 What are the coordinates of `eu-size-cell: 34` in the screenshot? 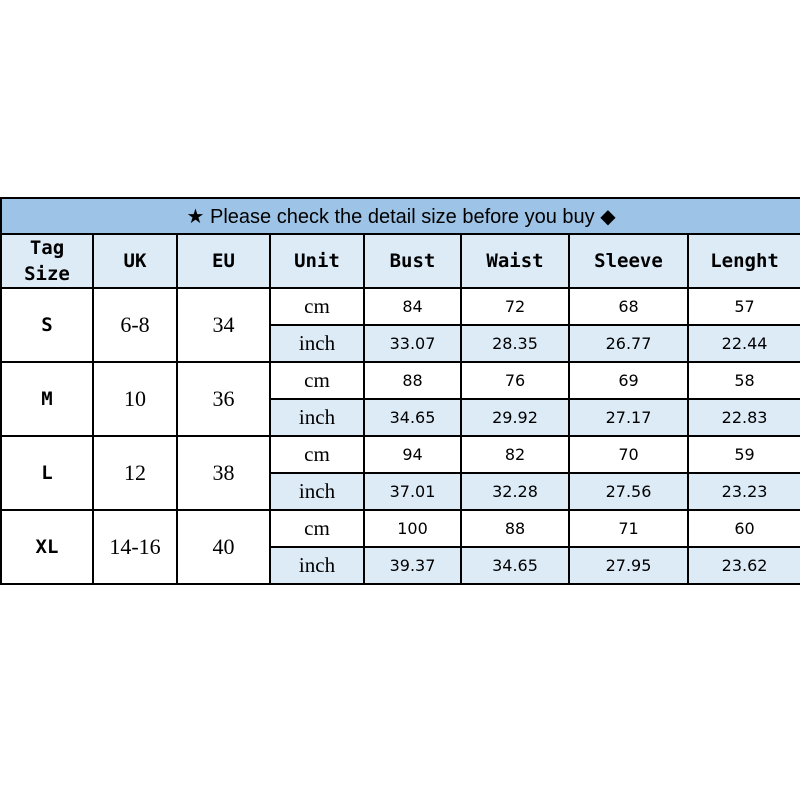 It's located at (223, 325).